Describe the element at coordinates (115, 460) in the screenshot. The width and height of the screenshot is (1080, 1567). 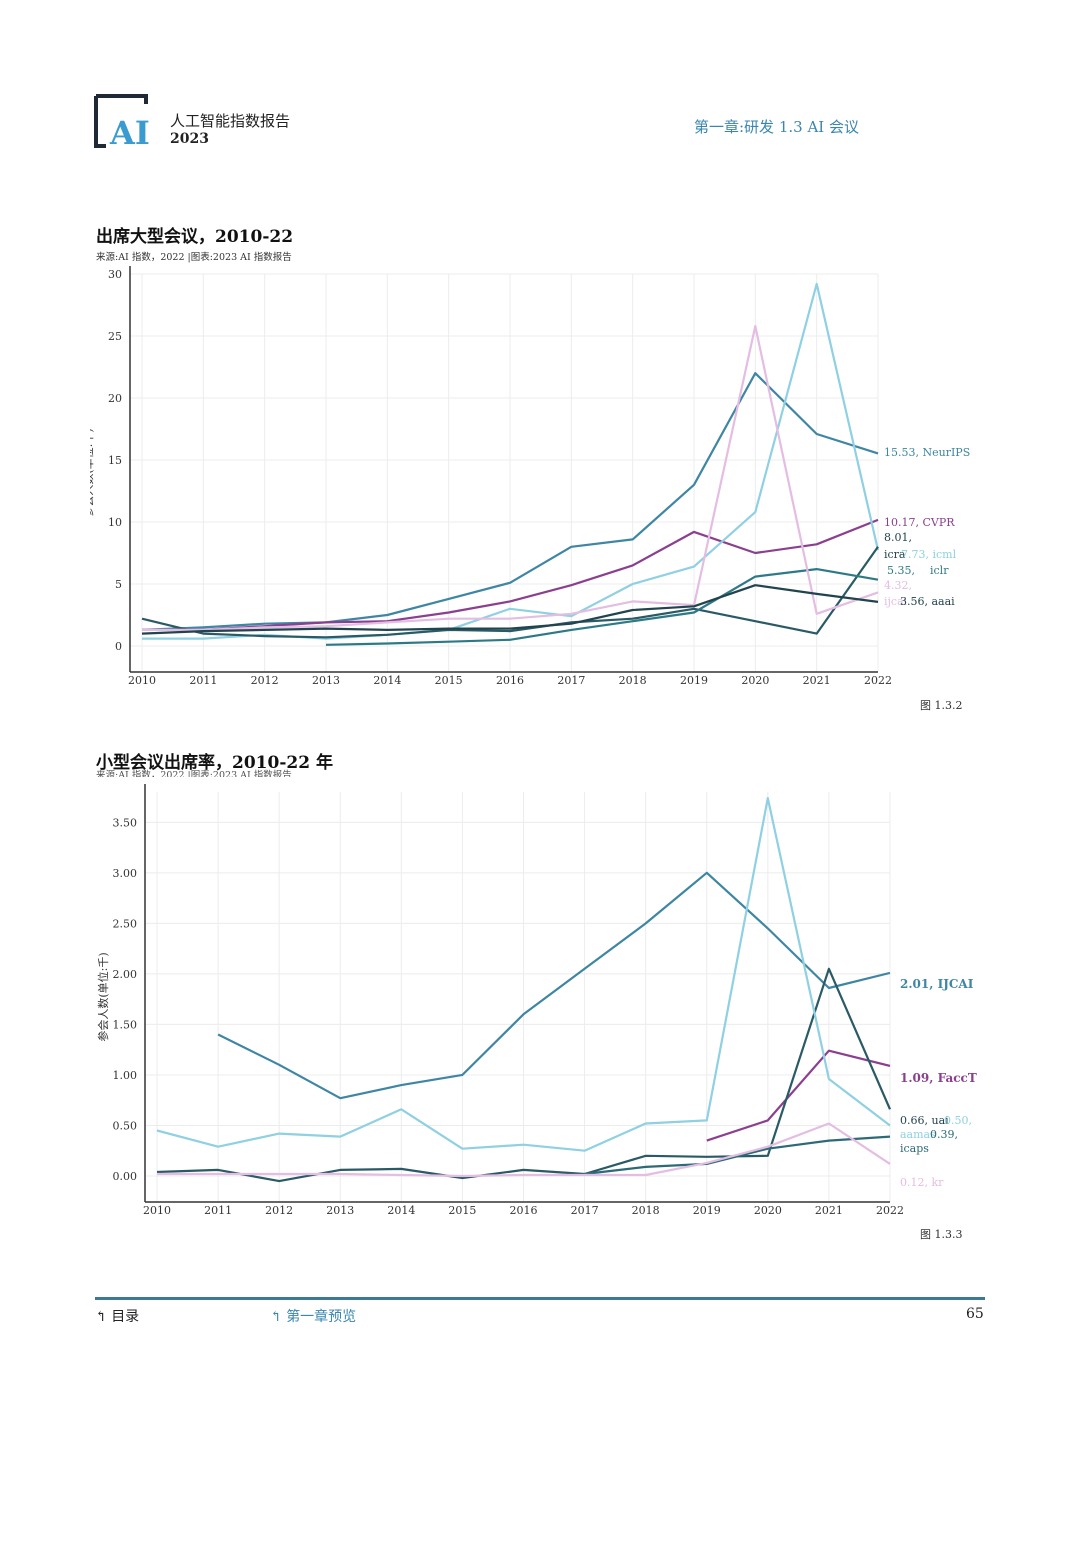
I see `y-tick-label: 15` at that location.